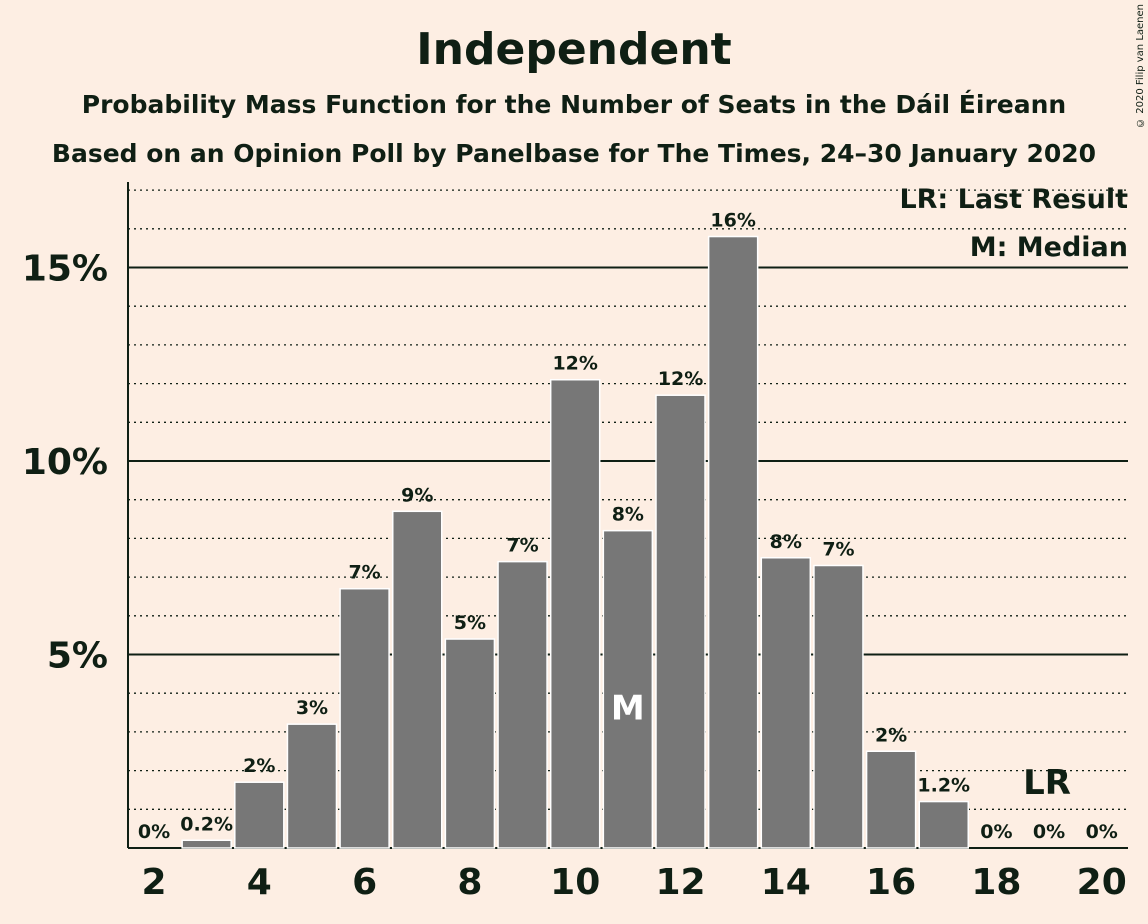 The image size is (1148, 924). I want to click on x-tick-label: 14, so click(786, 882).